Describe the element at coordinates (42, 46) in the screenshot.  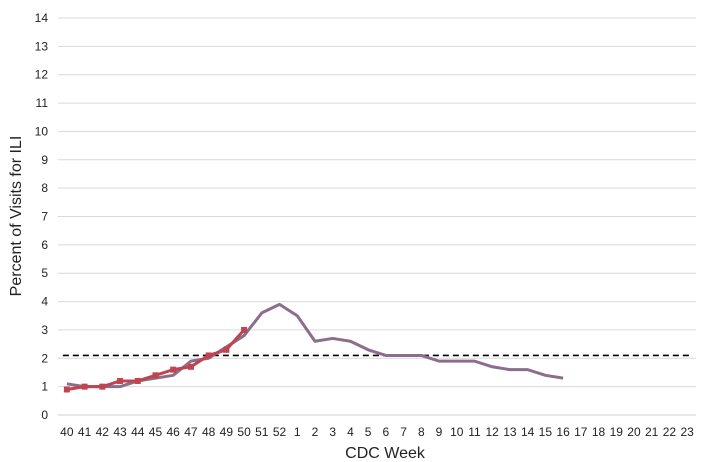
I see `y-tick-label: 13` at that location.